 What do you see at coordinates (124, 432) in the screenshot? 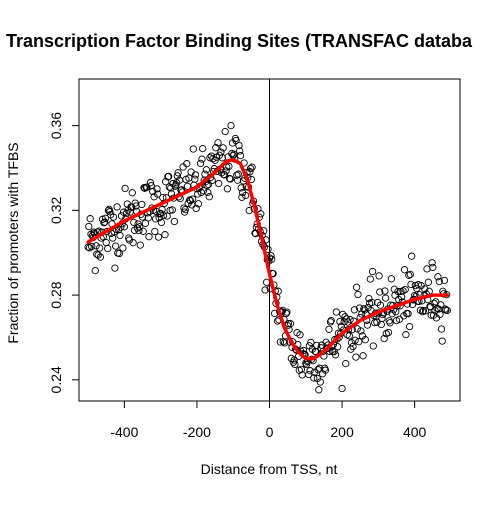
I see `x-tick-label: -400` at bounding box center [124, 432].